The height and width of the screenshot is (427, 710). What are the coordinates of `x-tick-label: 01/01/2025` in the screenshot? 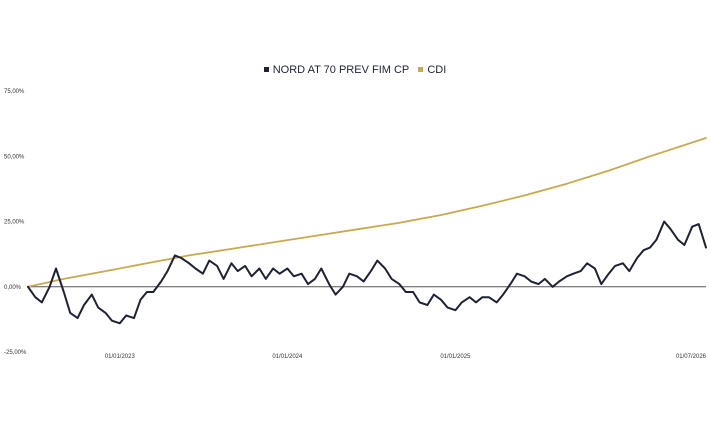 It's located at (455, 357).